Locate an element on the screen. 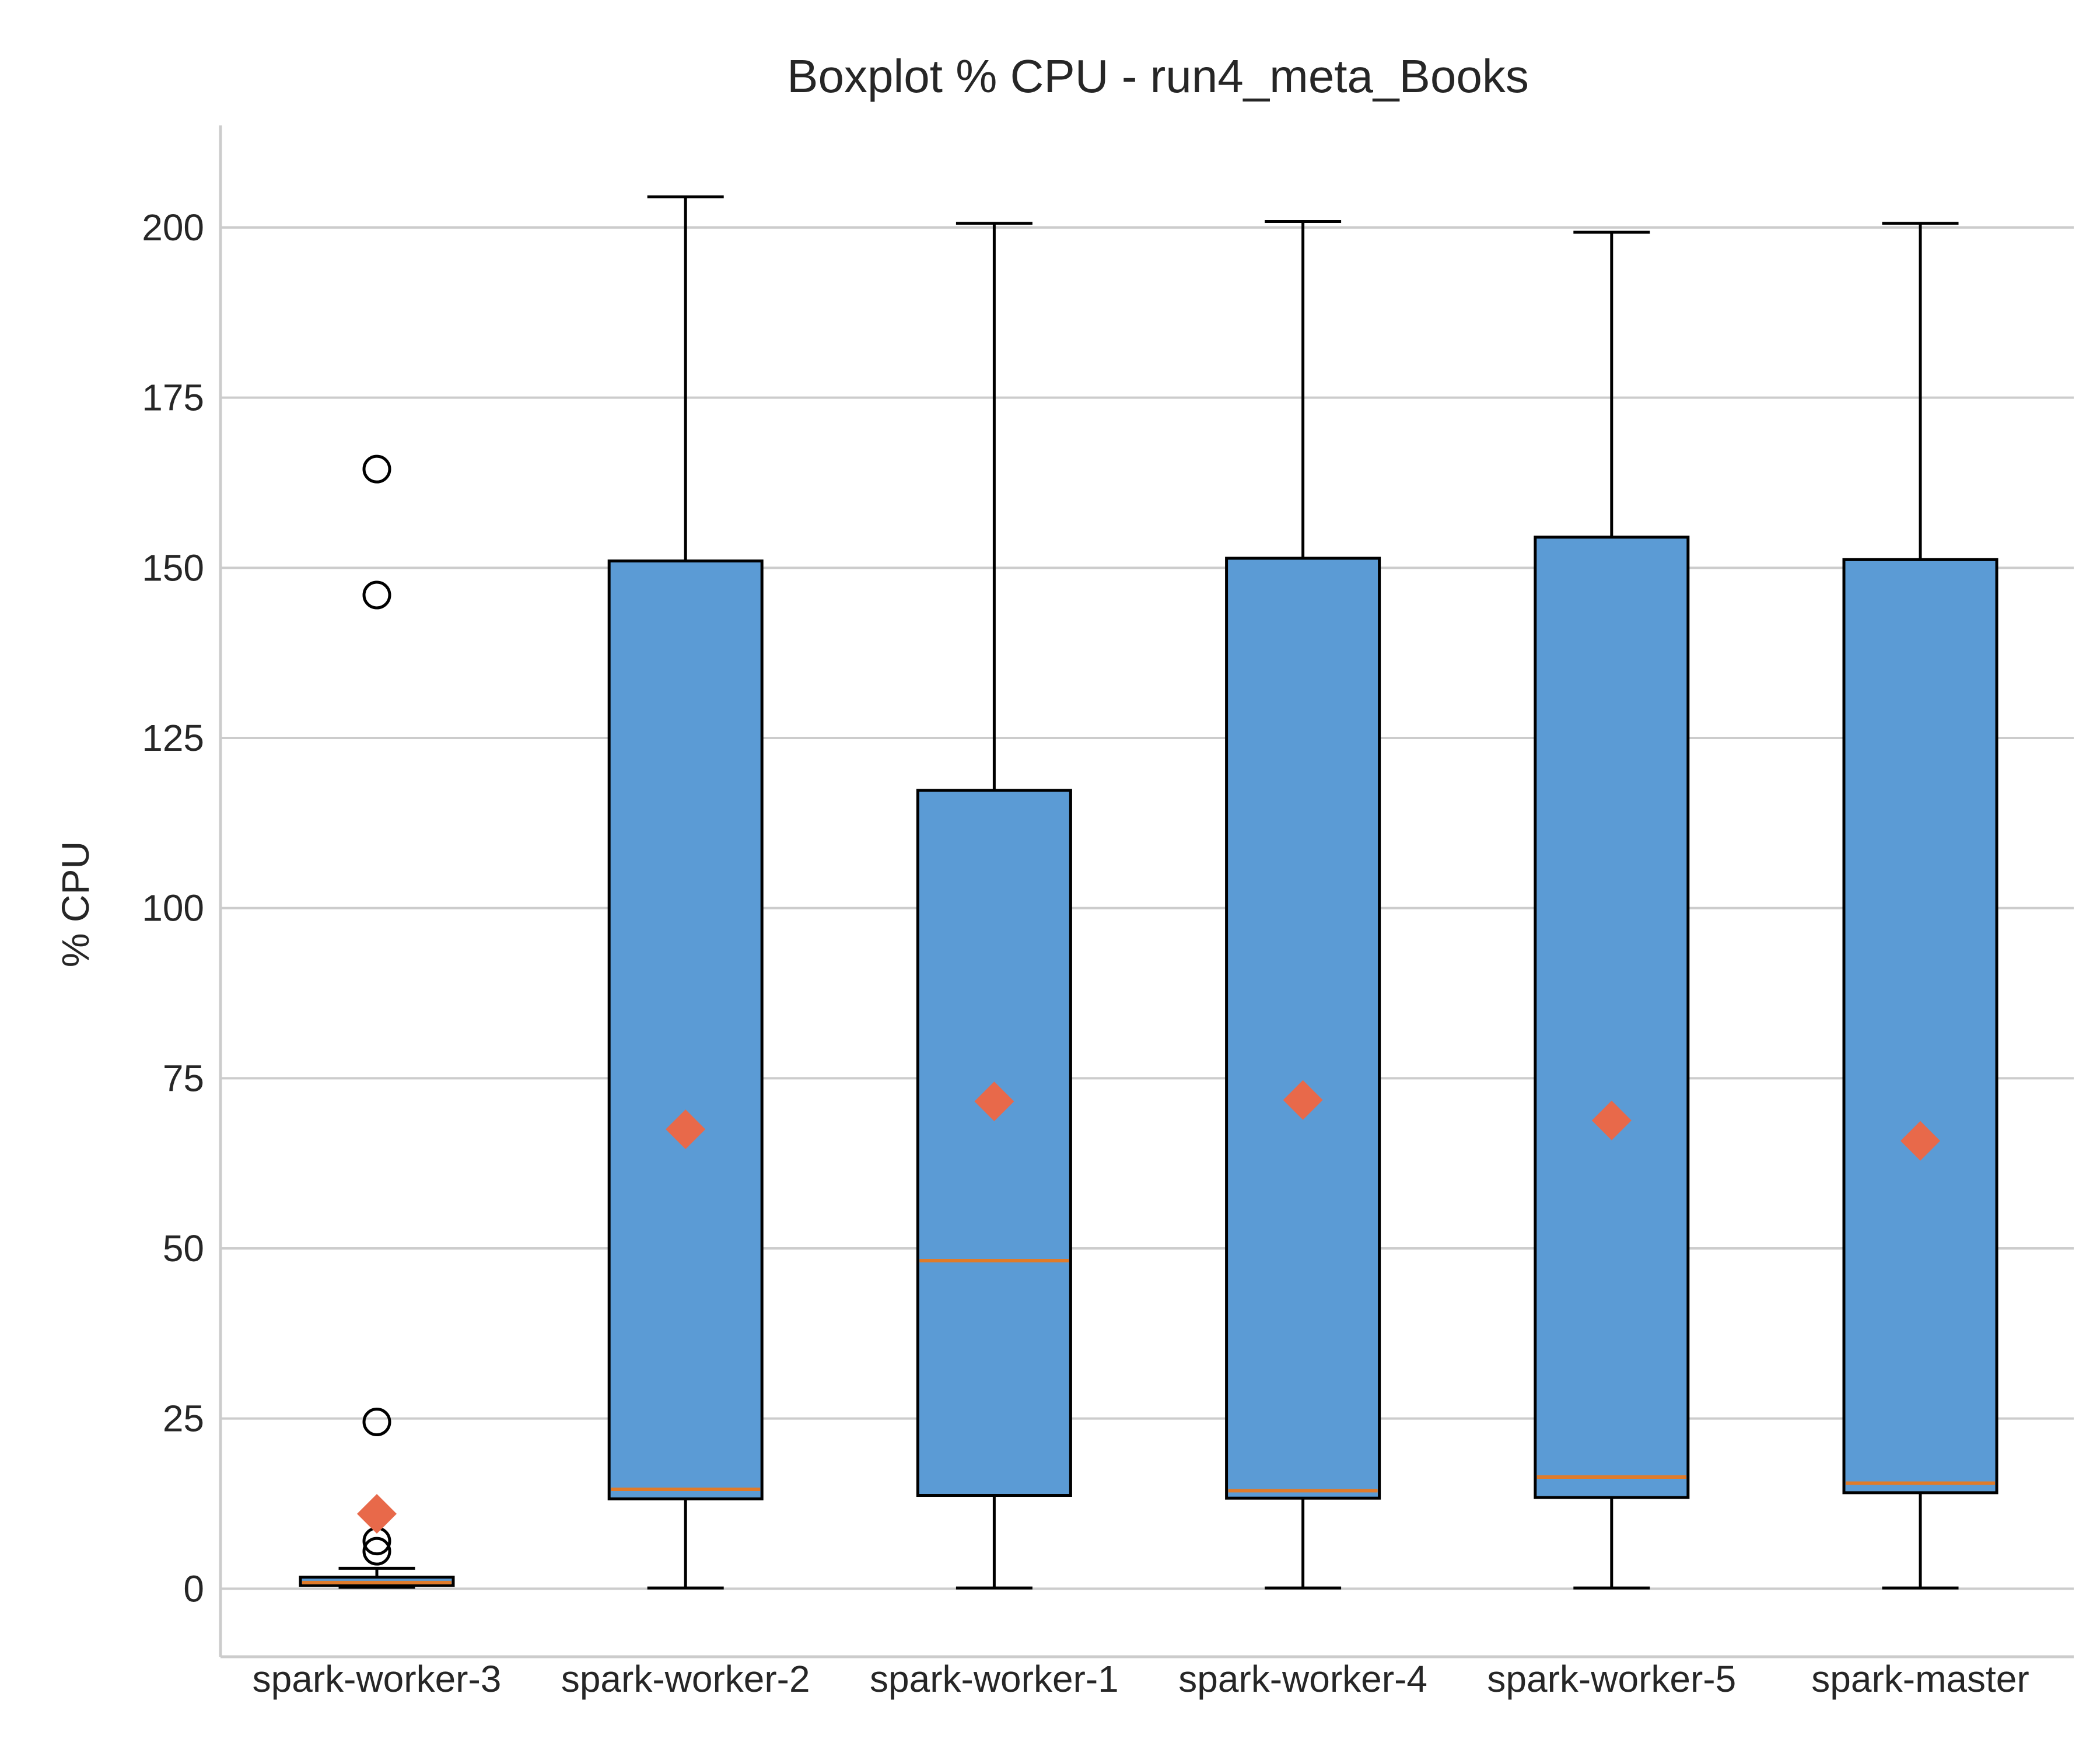 The height and width of the screenshot is (1753, 2100). x-tick-label: spark-worker-4 is located at coordinates (1302, 1679).